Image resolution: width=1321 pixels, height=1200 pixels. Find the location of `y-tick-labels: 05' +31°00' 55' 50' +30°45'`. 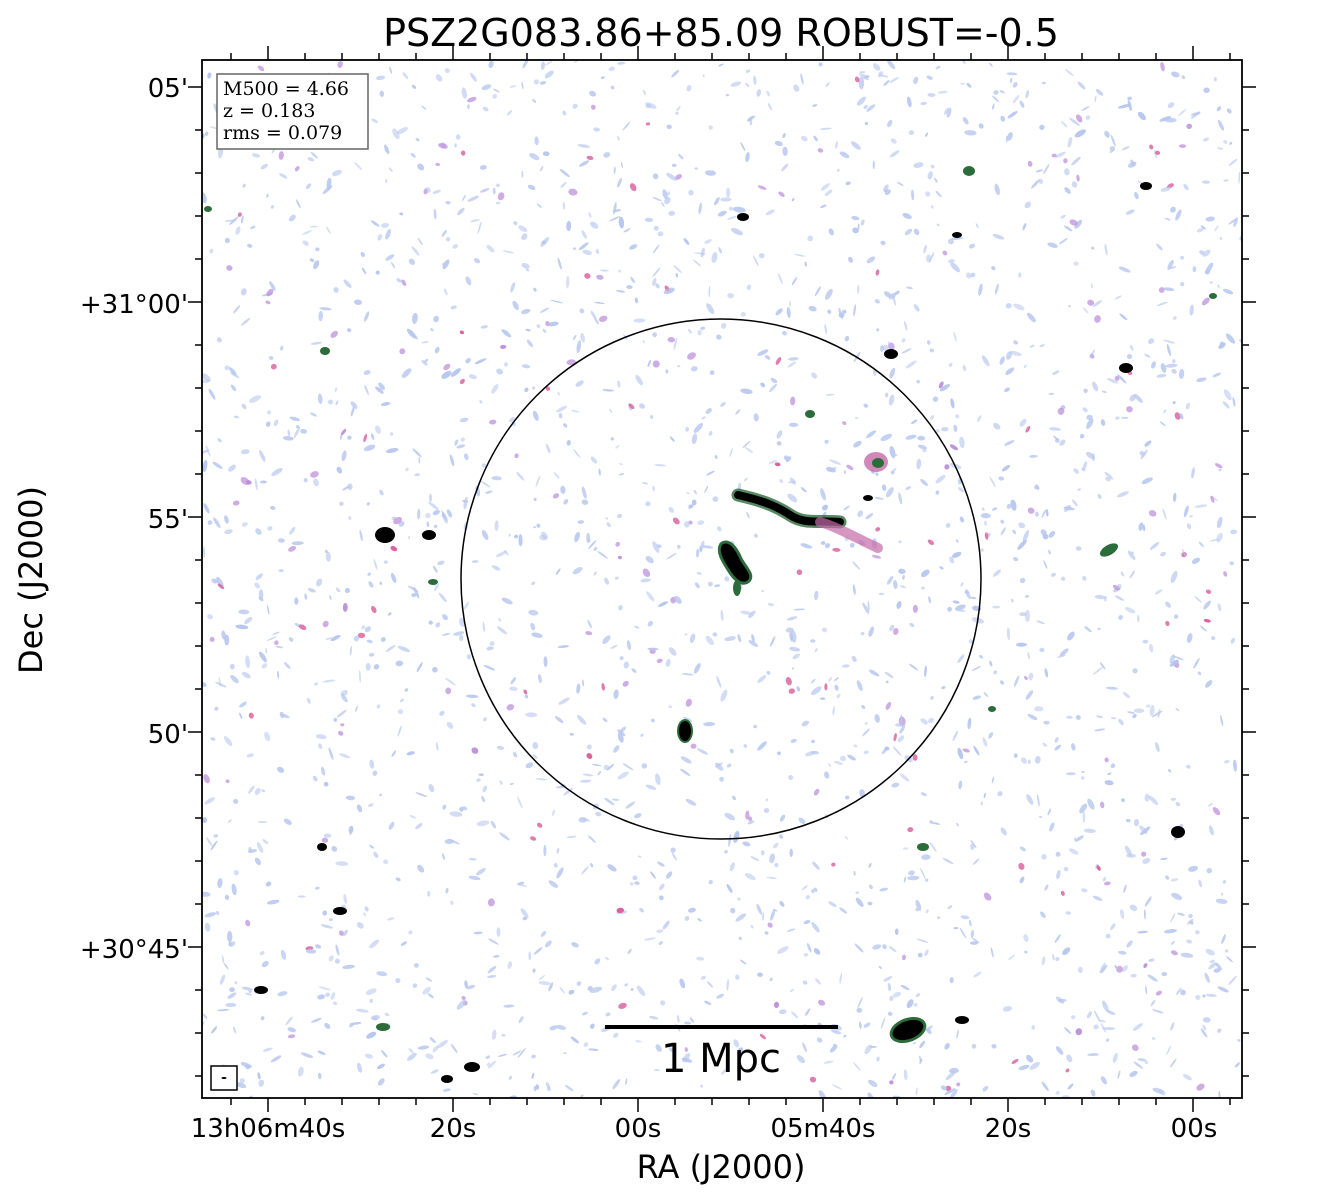

y-tick-labels: 05' +31°00' 55' 50' +30°45' is located at coordinates (134, 519).